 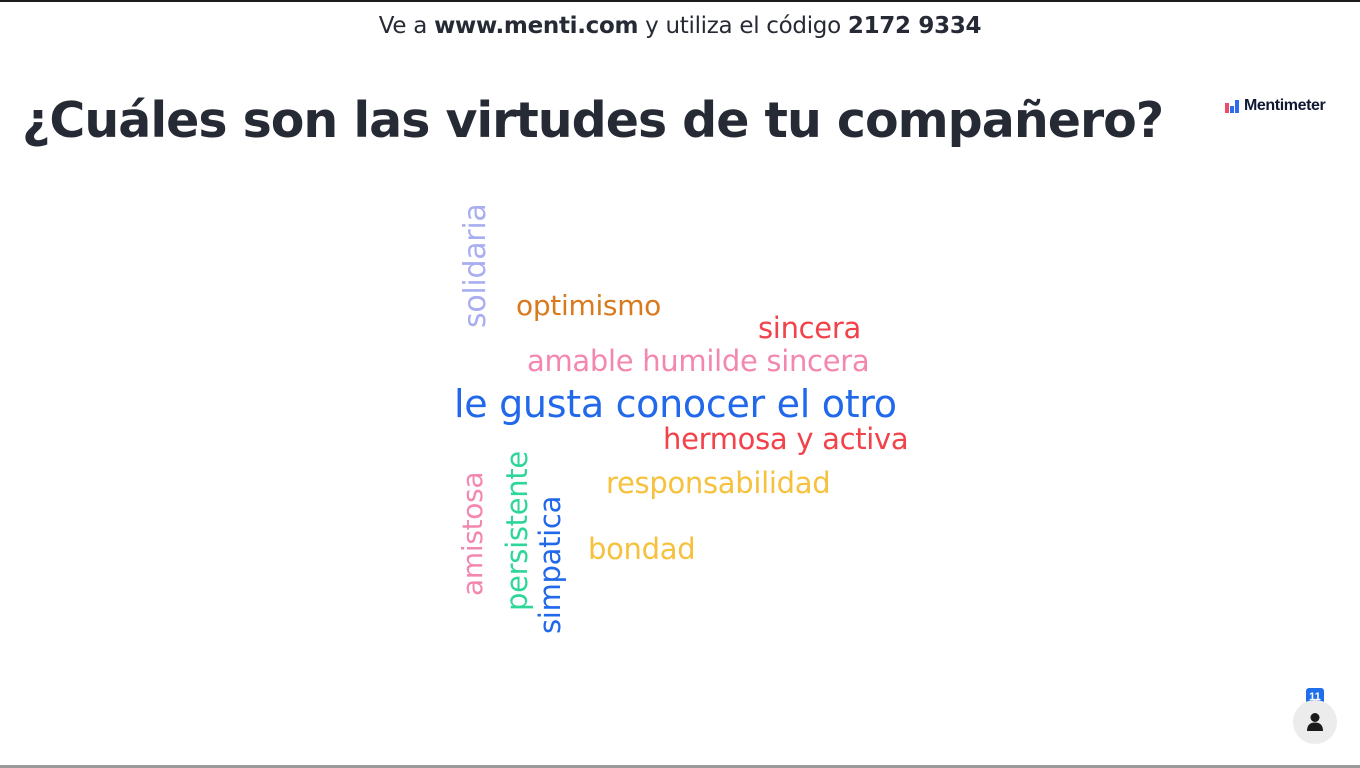 I want to click on mentimeter-brand: Mentimeter, so click(x=1275, y=106).